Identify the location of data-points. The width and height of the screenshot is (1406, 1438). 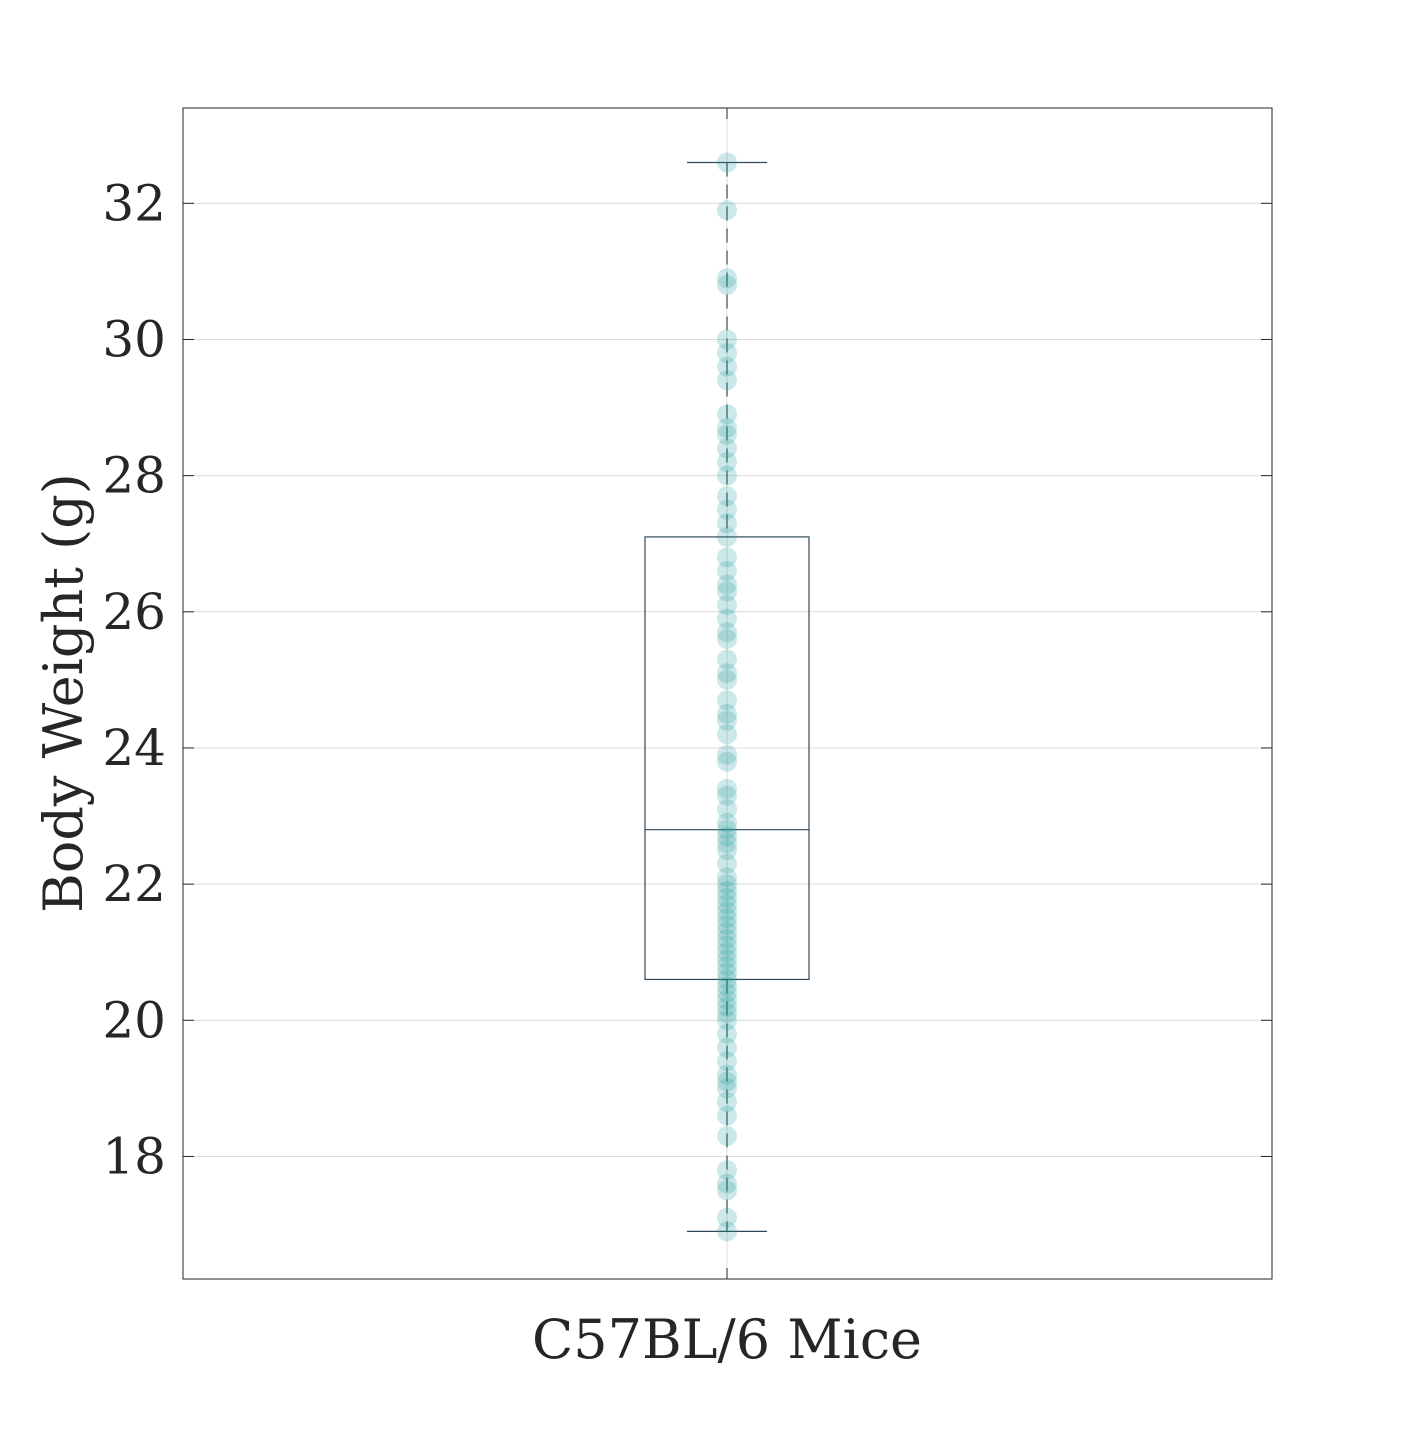
(727, 697).